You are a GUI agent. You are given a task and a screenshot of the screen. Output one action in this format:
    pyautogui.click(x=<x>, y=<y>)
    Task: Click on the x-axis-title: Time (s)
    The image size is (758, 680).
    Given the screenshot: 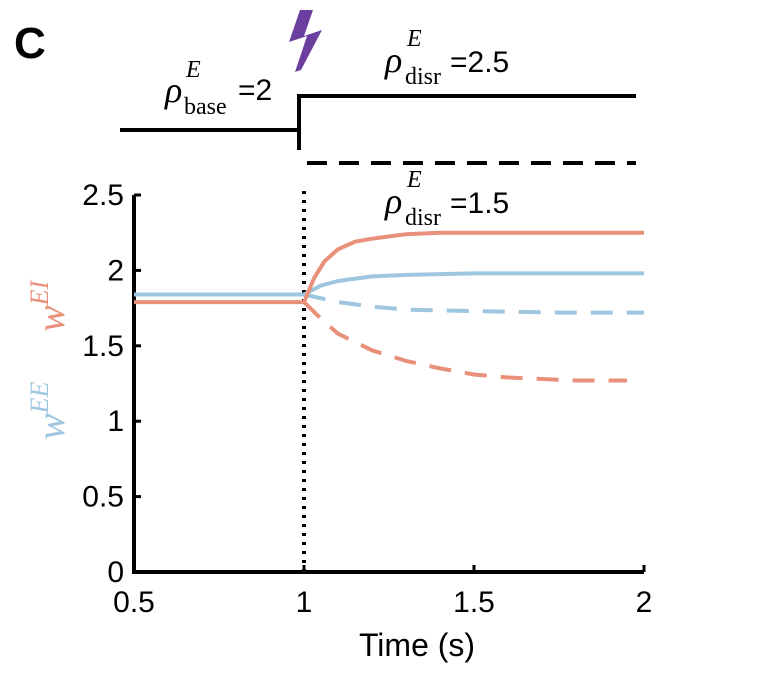 What is the action you would take?
    pyautogui.click(x=417, y=645)
    